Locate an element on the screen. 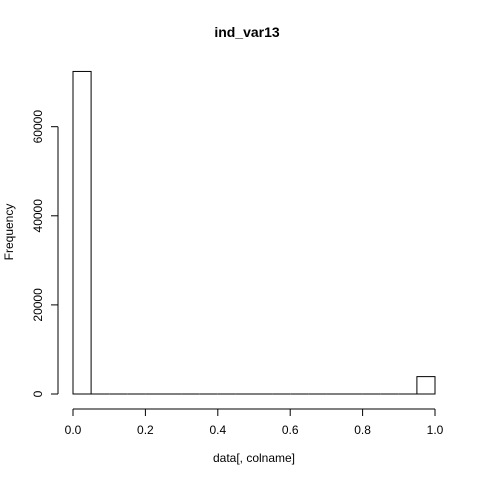 The image size is (480, 480). y-axis-label: Frequency is located at coordinates (9, 232).